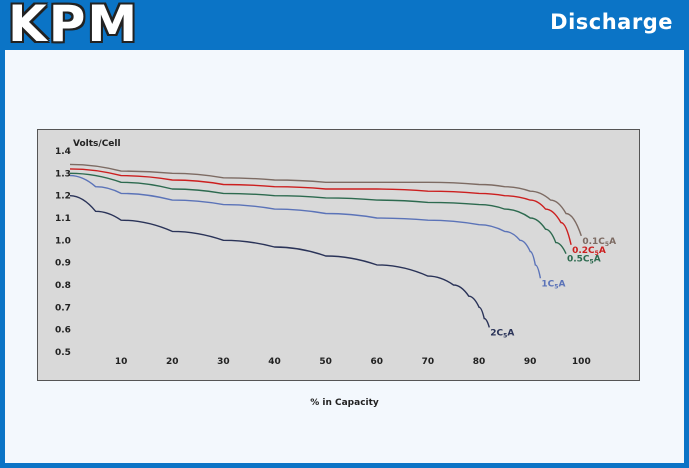 Image resolution: width=689 pixels, height=468 pixels. I want to click on header-bar: KPM Discharge, so click(344, 26).